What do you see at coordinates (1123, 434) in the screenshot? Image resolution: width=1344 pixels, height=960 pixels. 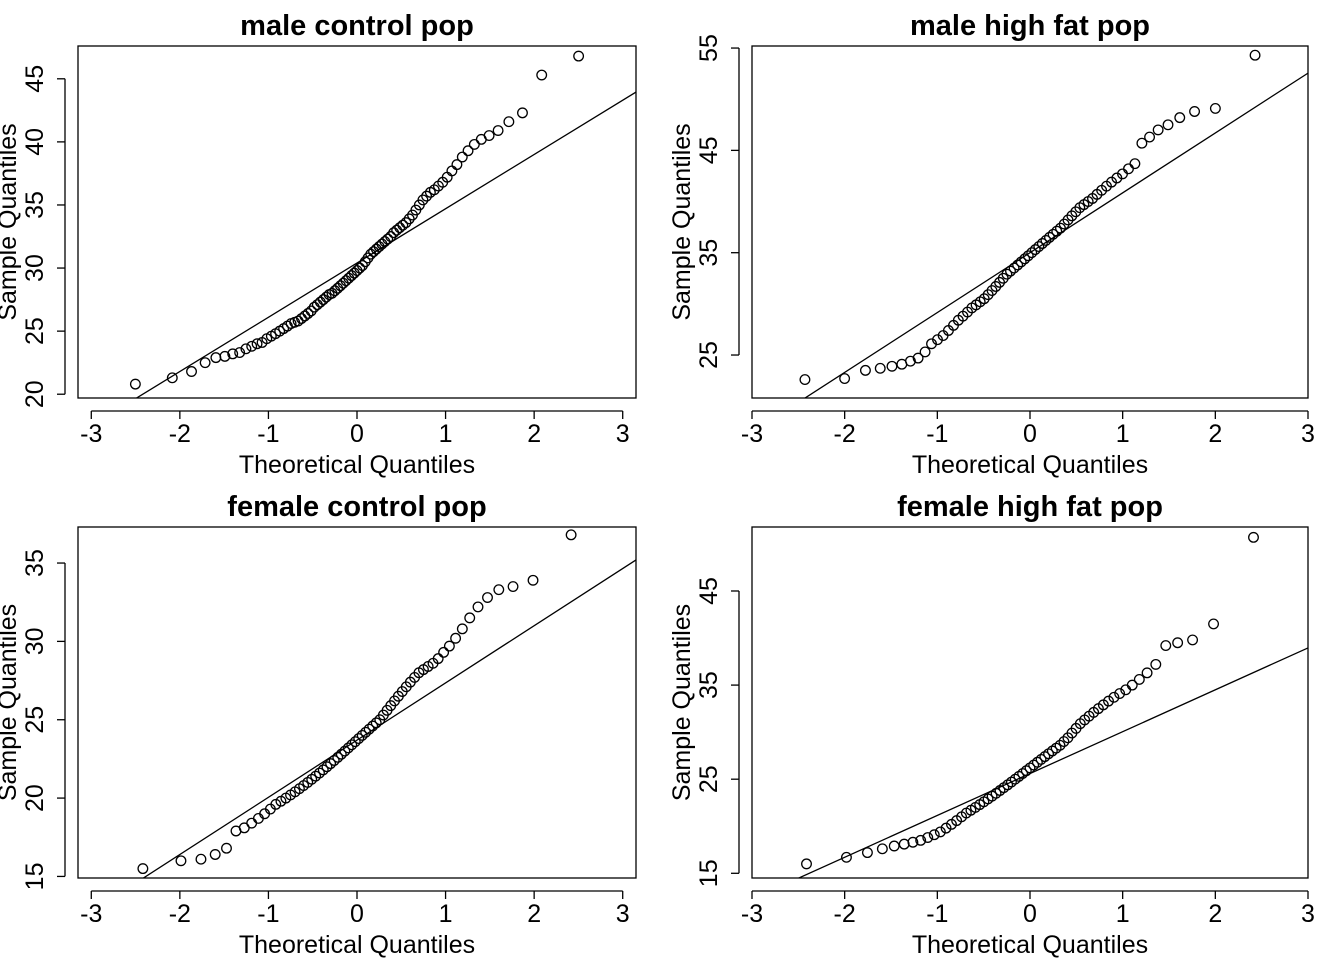 I see `x-tick-label: 1` at bounding box center [1123, 434].